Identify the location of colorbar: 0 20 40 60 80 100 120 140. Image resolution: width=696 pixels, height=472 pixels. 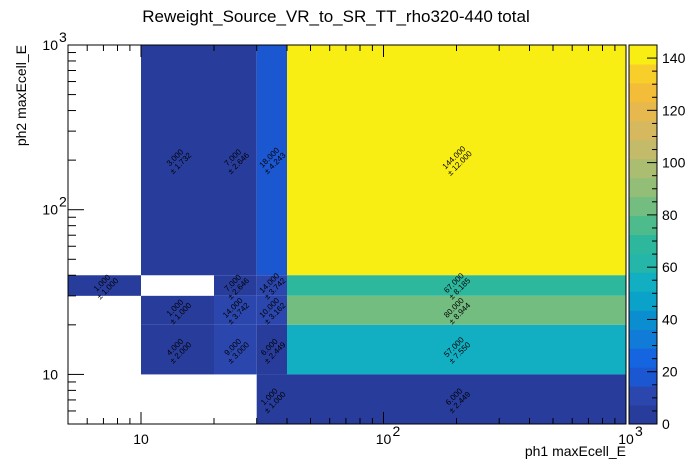
(657, 238).